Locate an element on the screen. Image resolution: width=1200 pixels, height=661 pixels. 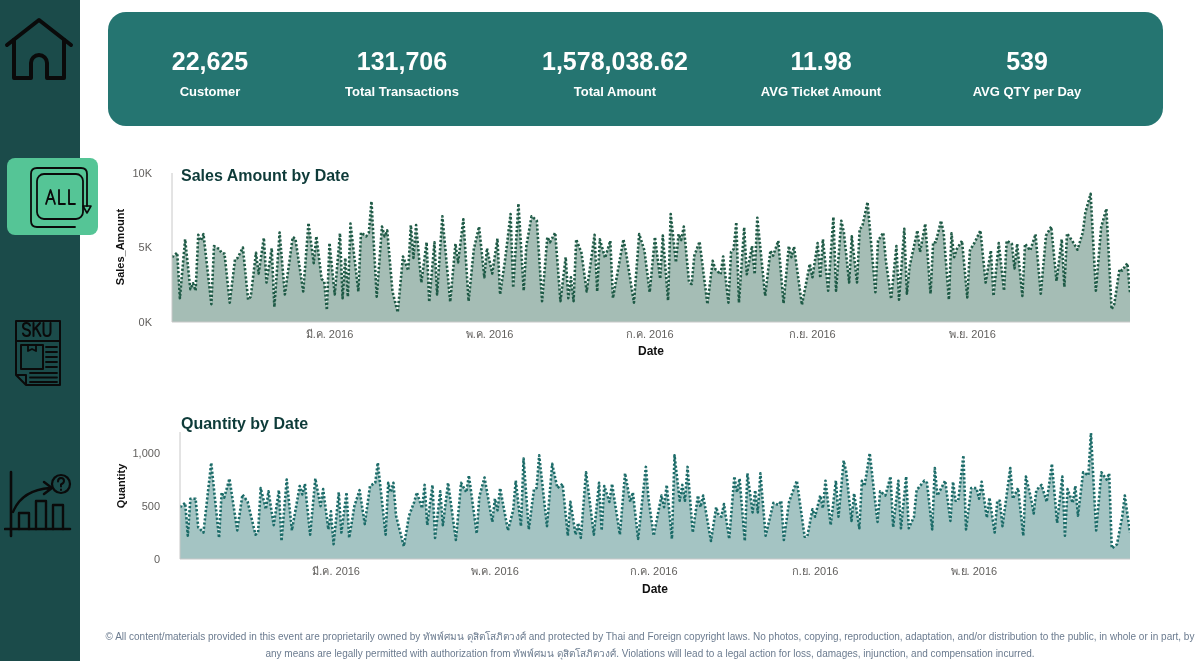
category-label: Customer is located at coordinates (210, 91).